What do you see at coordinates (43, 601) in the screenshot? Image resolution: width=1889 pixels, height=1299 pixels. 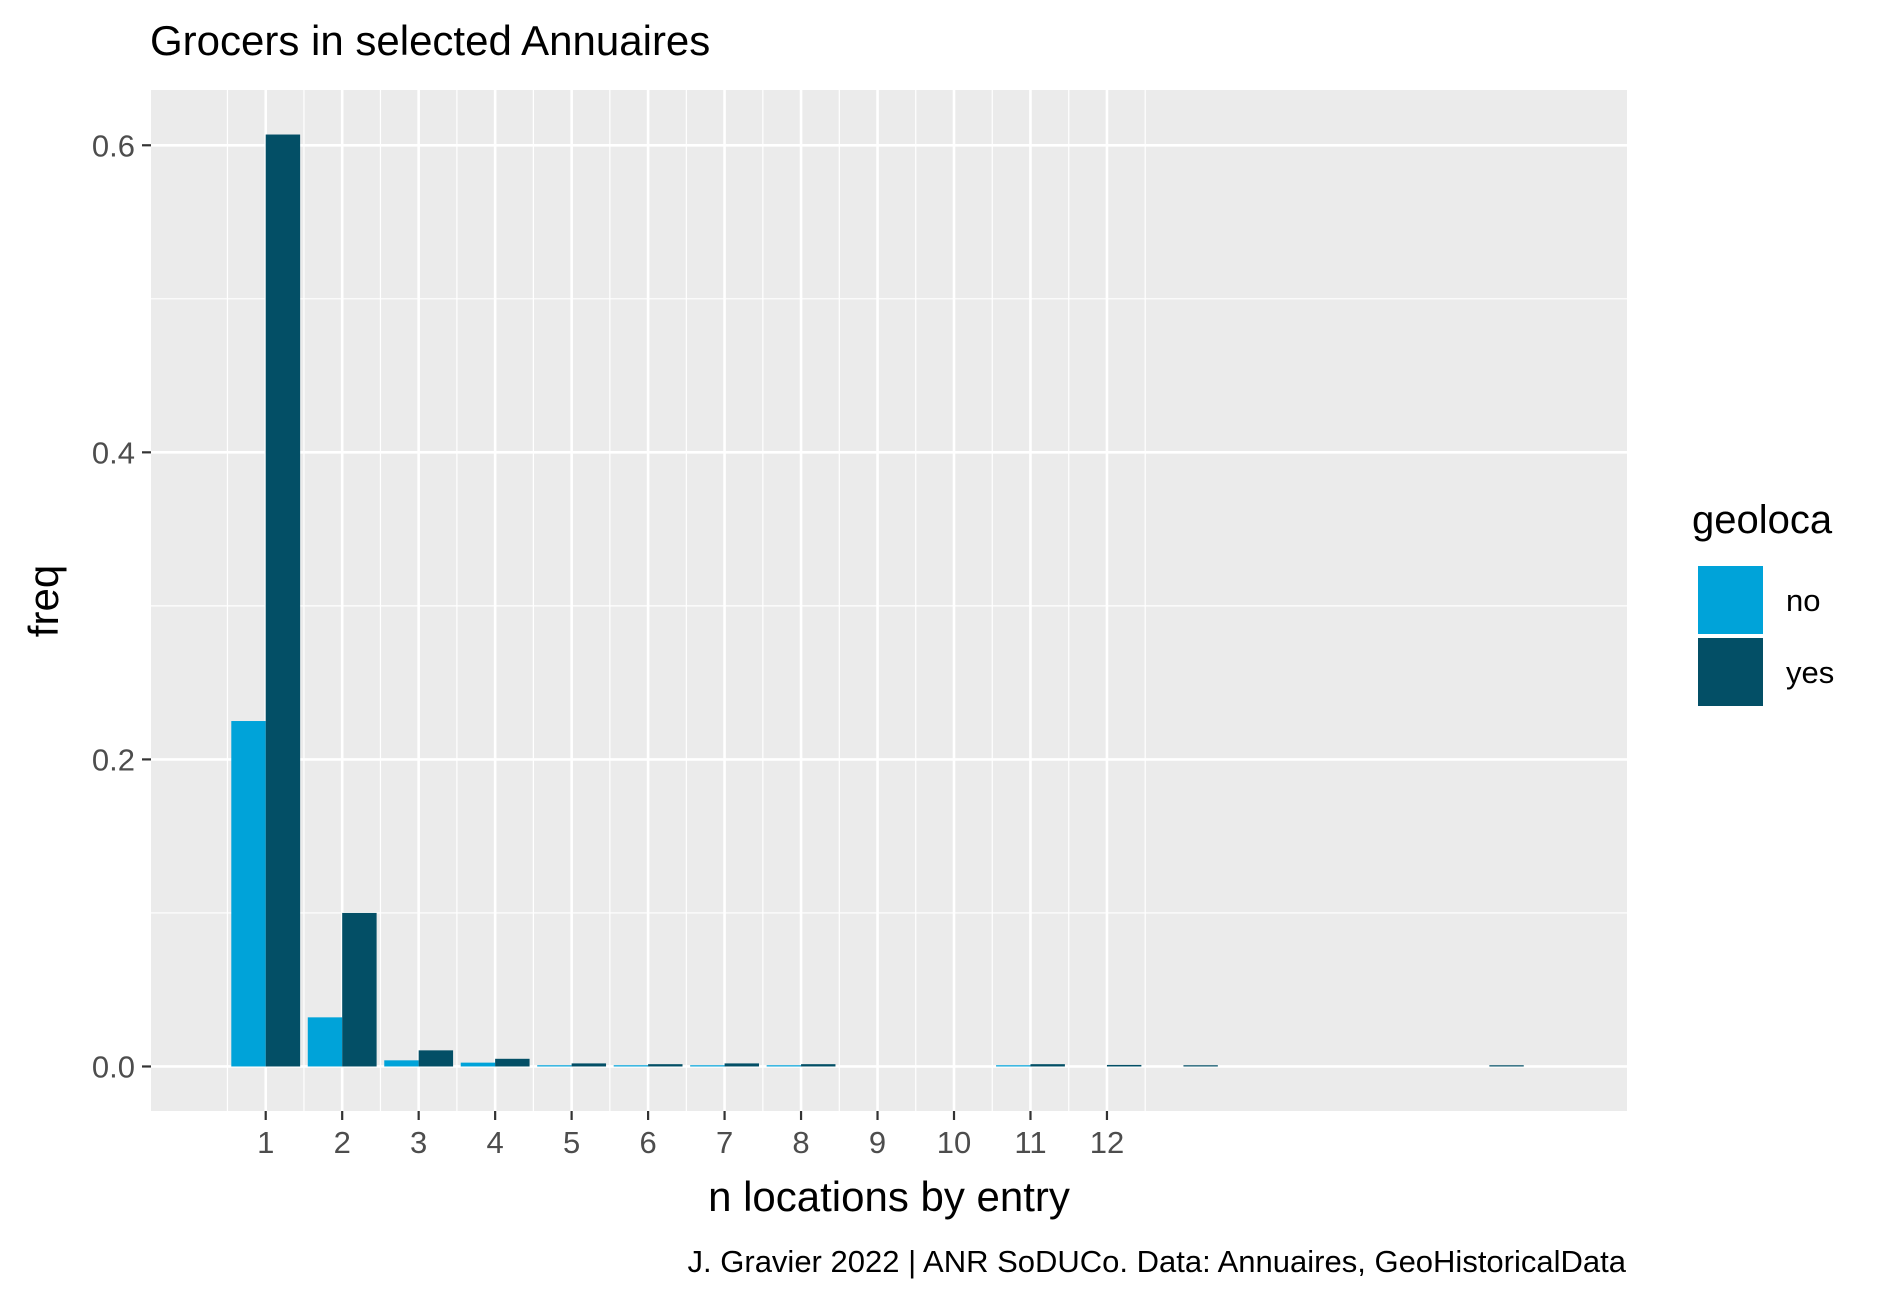 I see `y-axis-title: freq` at bounding box center [43, 601].